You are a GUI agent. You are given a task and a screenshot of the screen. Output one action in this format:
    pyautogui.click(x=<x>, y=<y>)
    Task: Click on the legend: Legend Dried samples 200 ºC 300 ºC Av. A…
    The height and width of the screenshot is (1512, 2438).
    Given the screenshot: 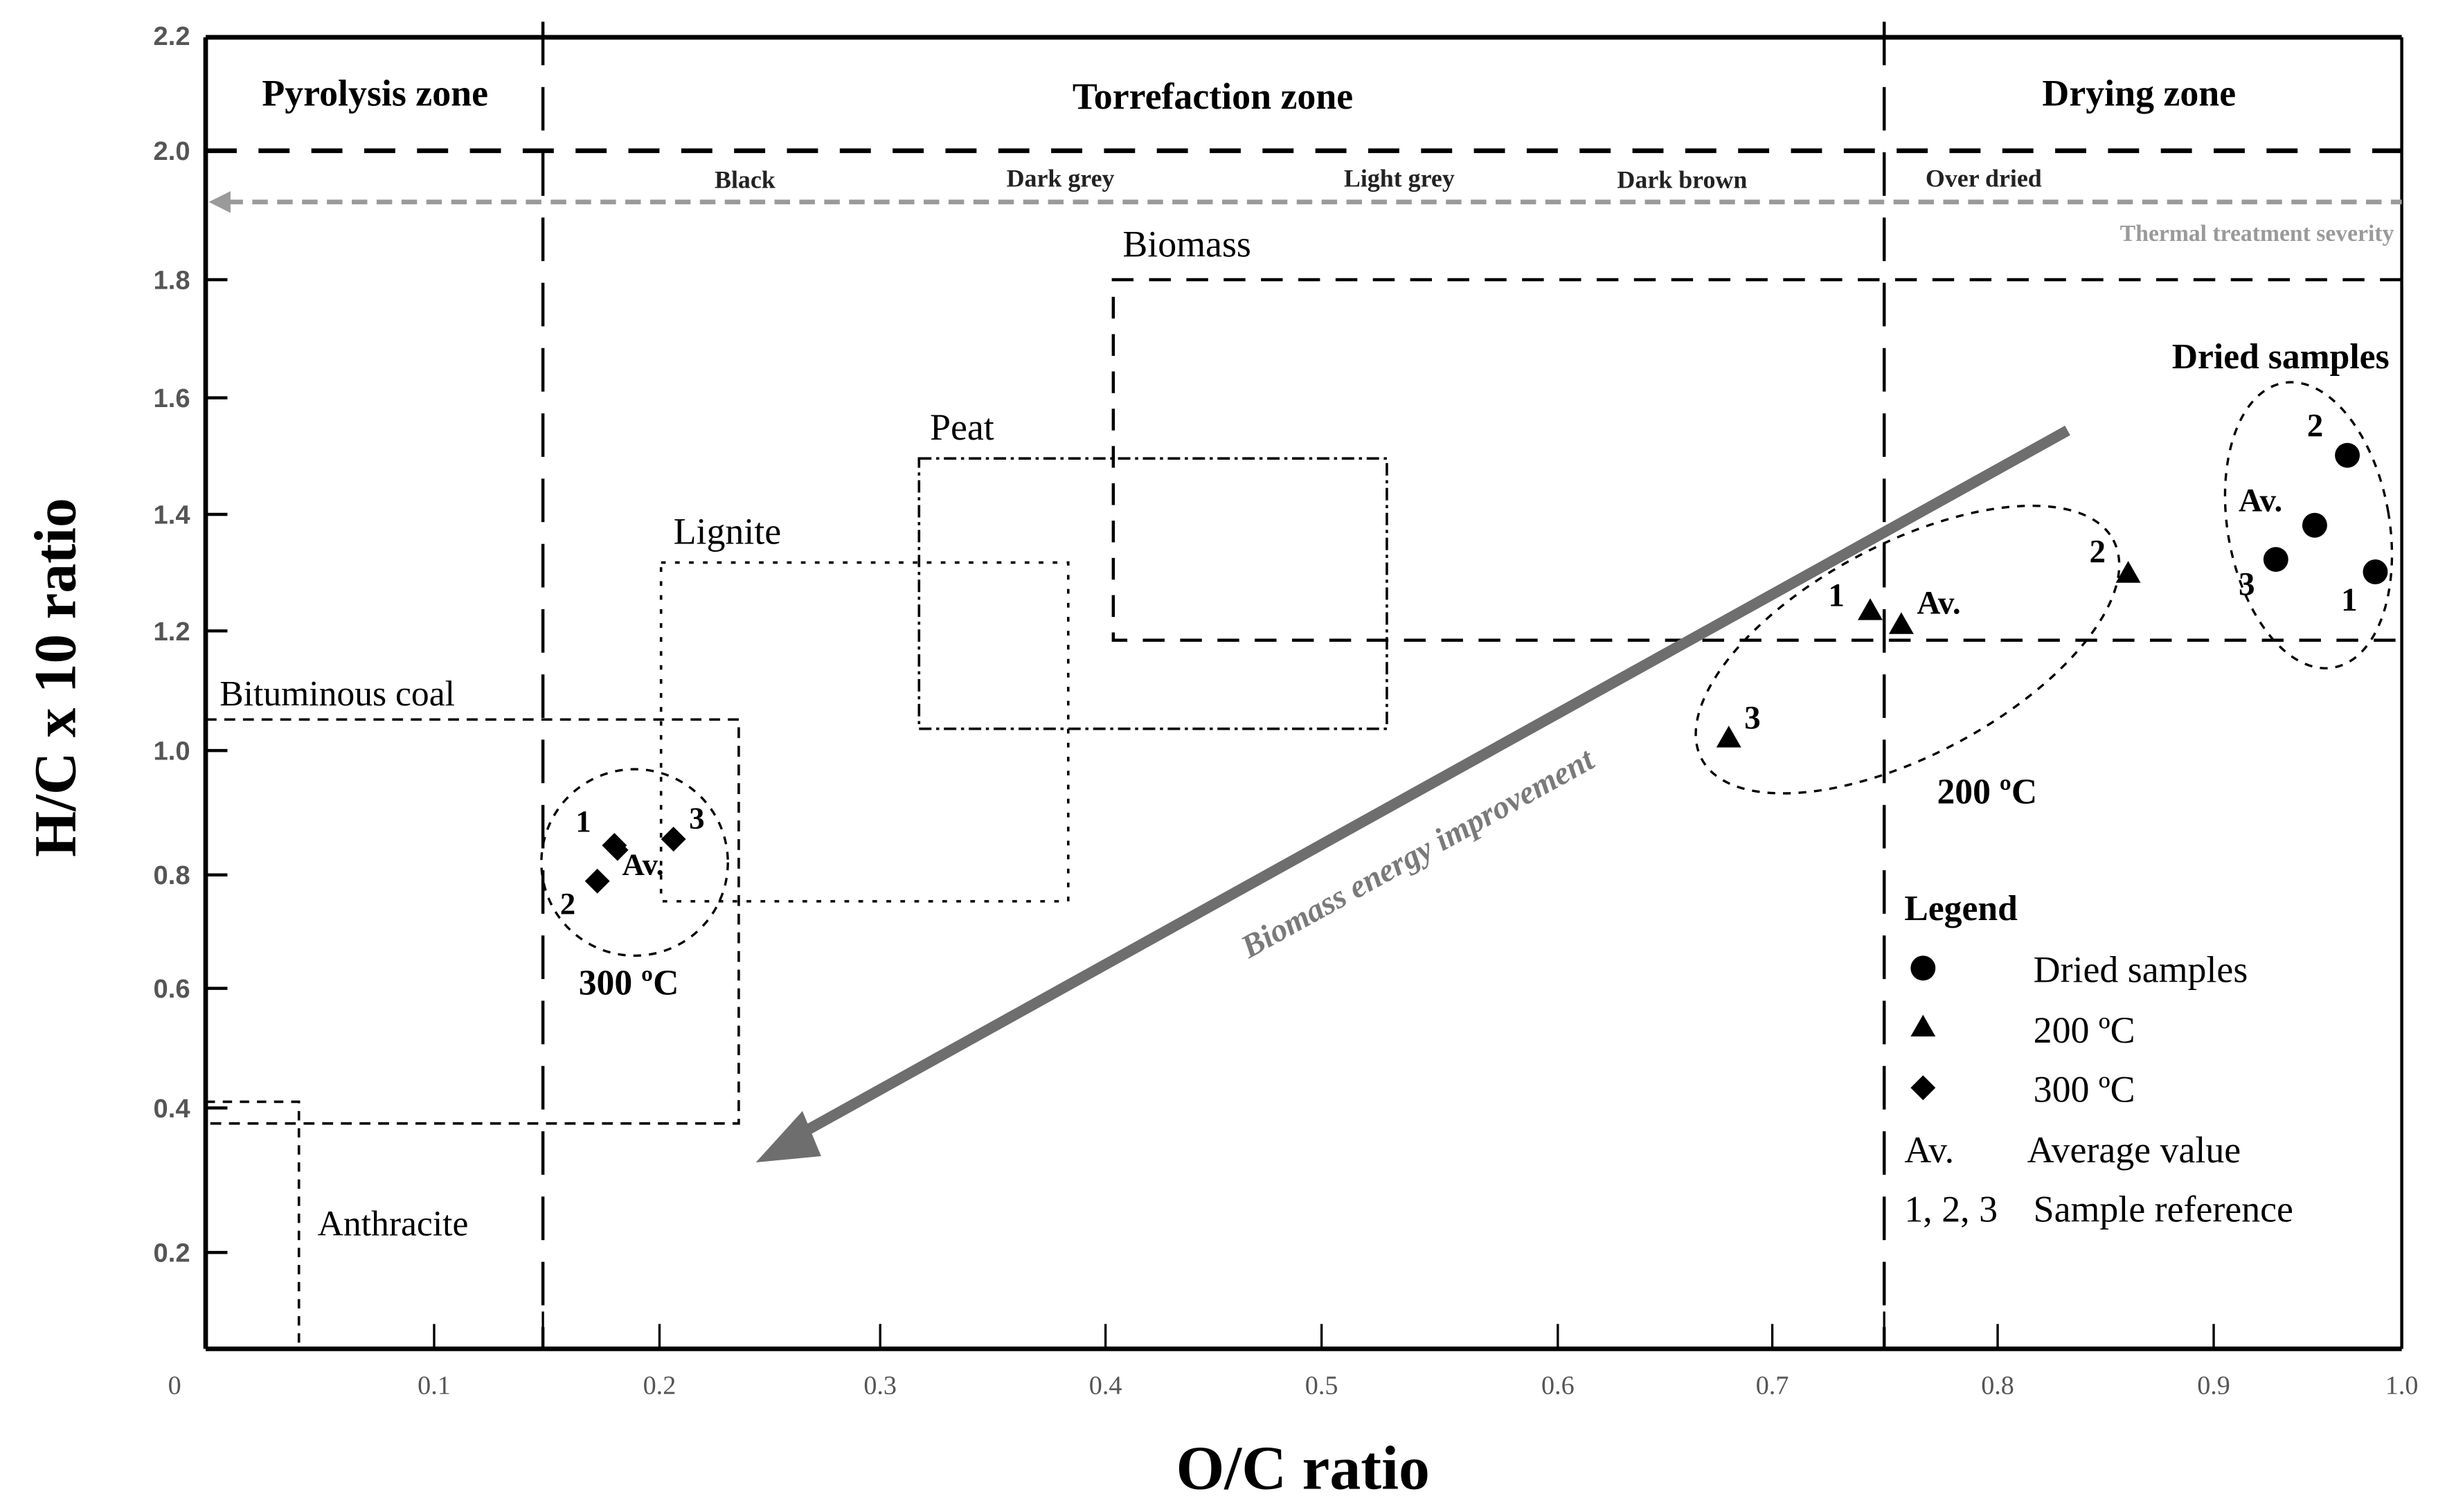 What is the action you would take?
    pyautogui.click(x=2098, y=1059)
    